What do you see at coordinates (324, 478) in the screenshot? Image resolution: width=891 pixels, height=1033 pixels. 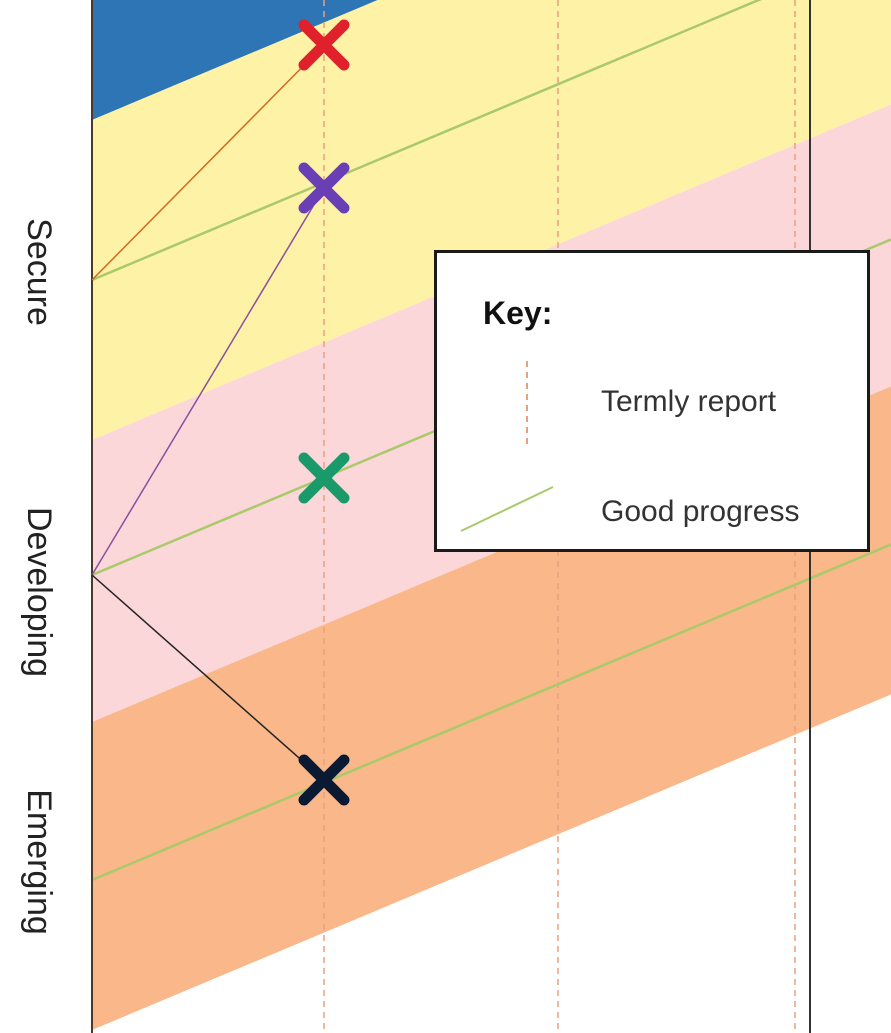 I see `marker-green-b` at bounding box center [324, 478].